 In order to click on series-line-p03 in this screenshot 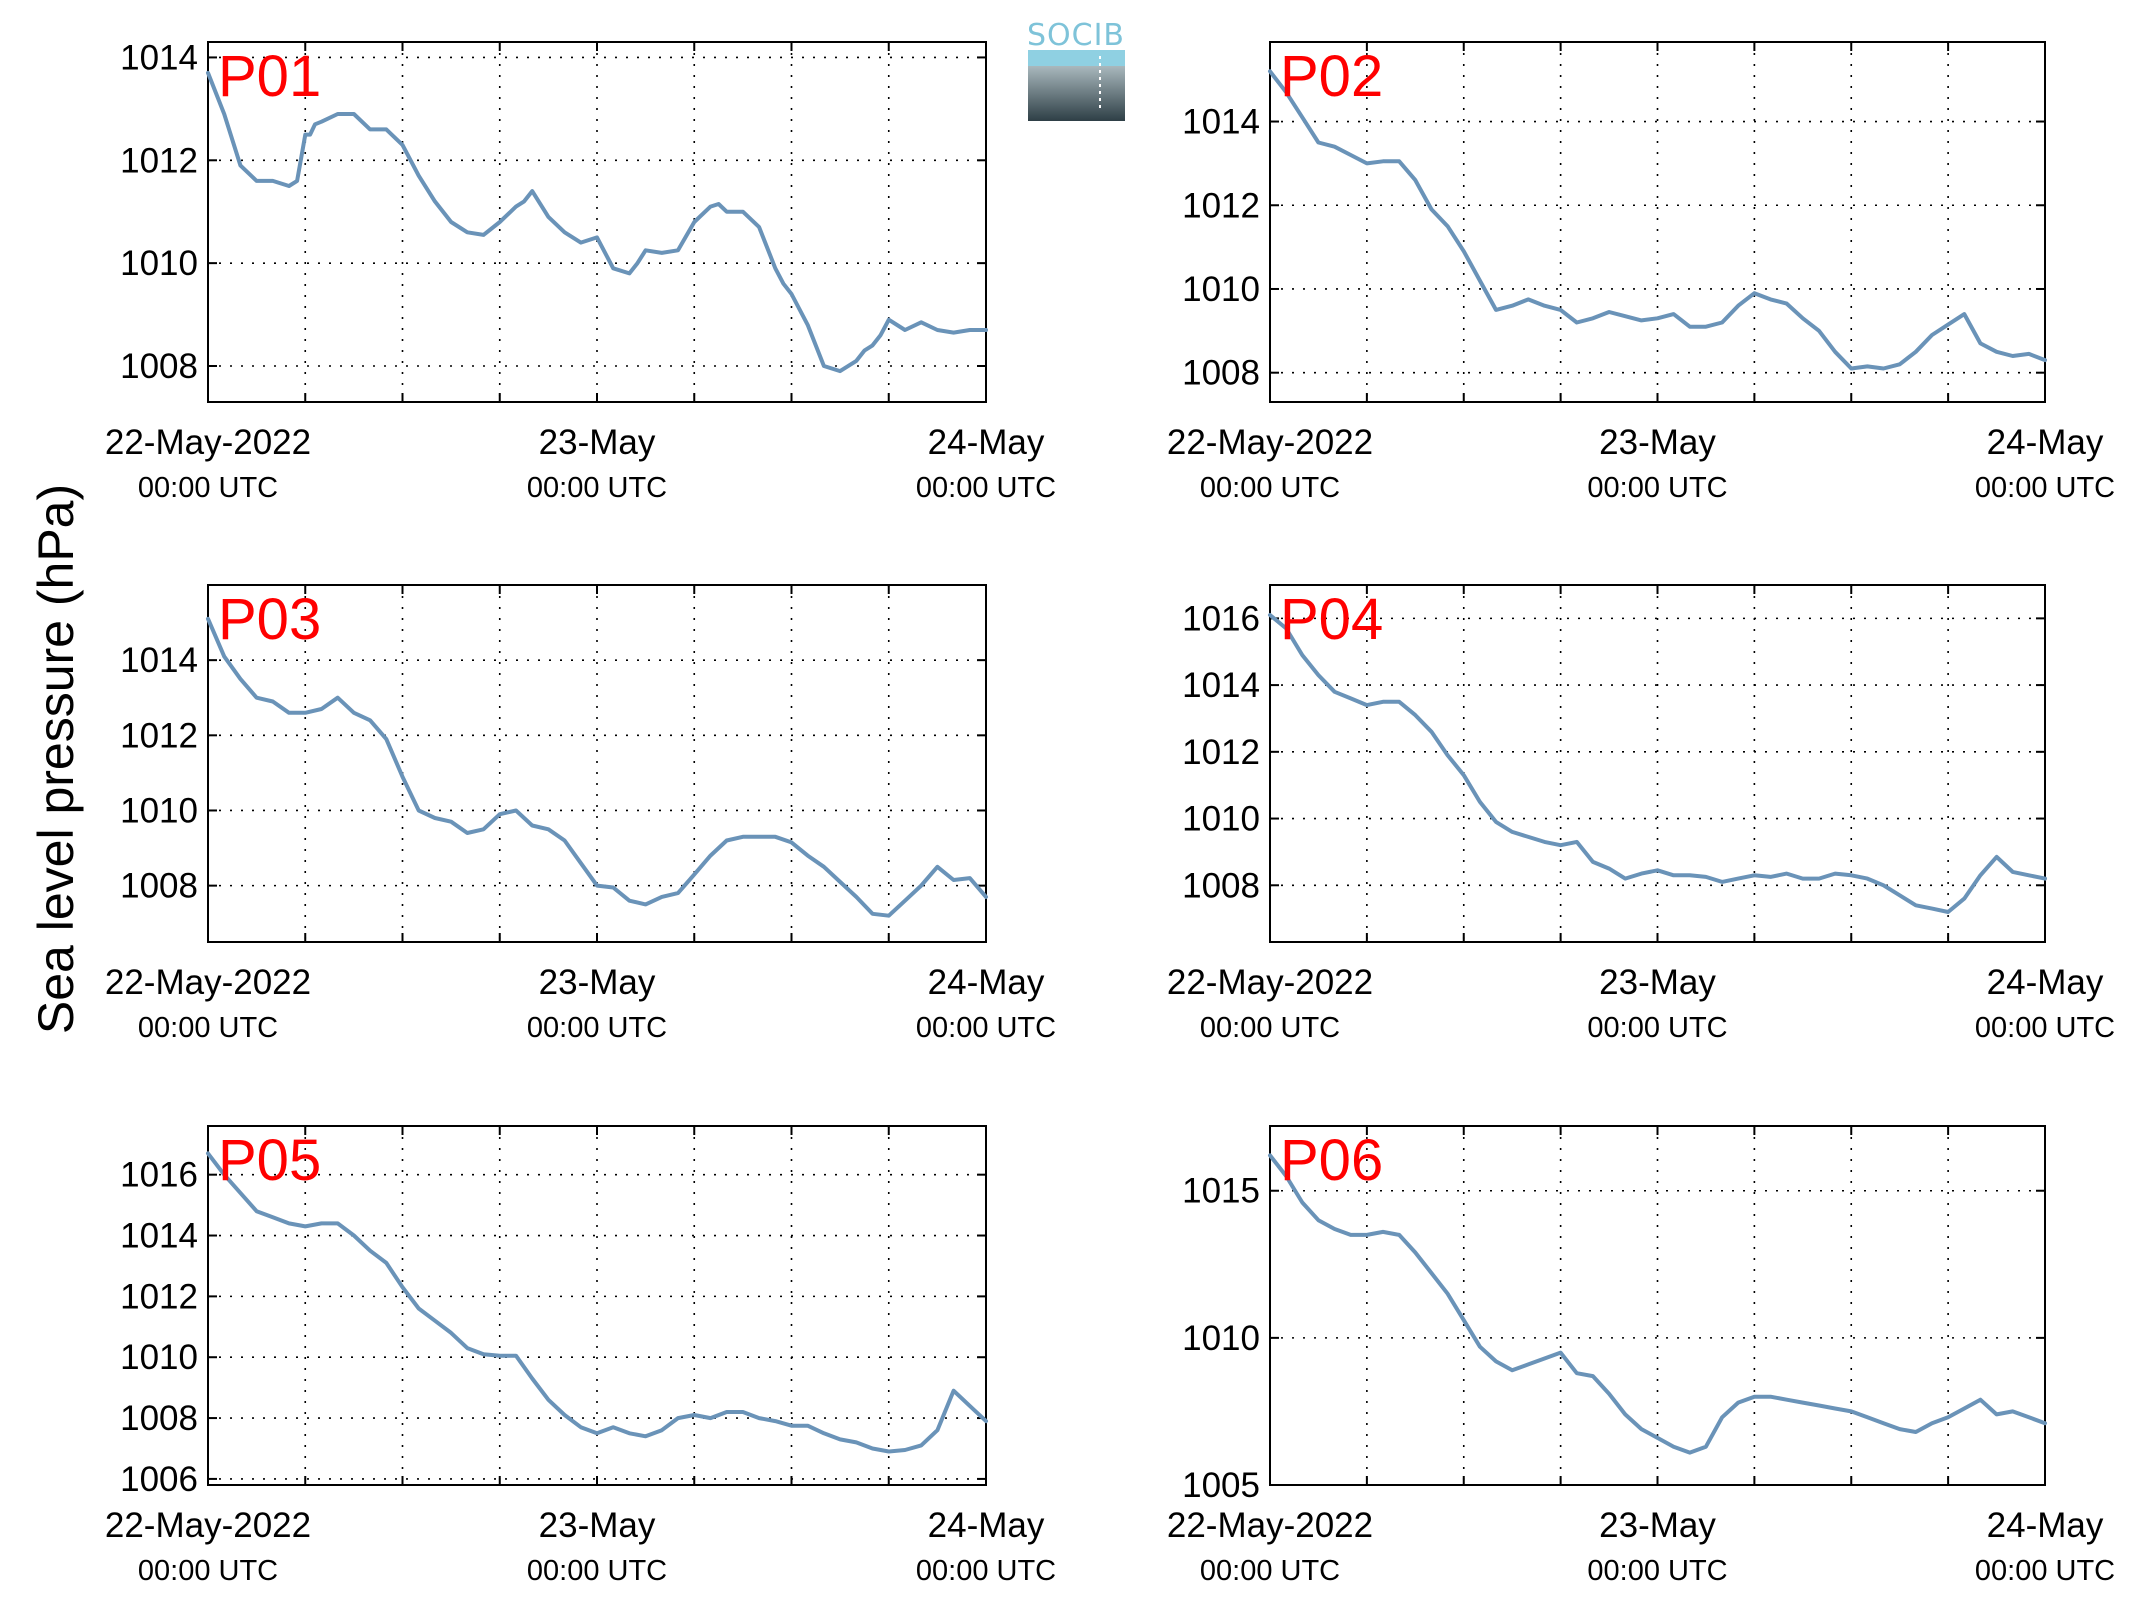, I will do `click(597, 767)`.